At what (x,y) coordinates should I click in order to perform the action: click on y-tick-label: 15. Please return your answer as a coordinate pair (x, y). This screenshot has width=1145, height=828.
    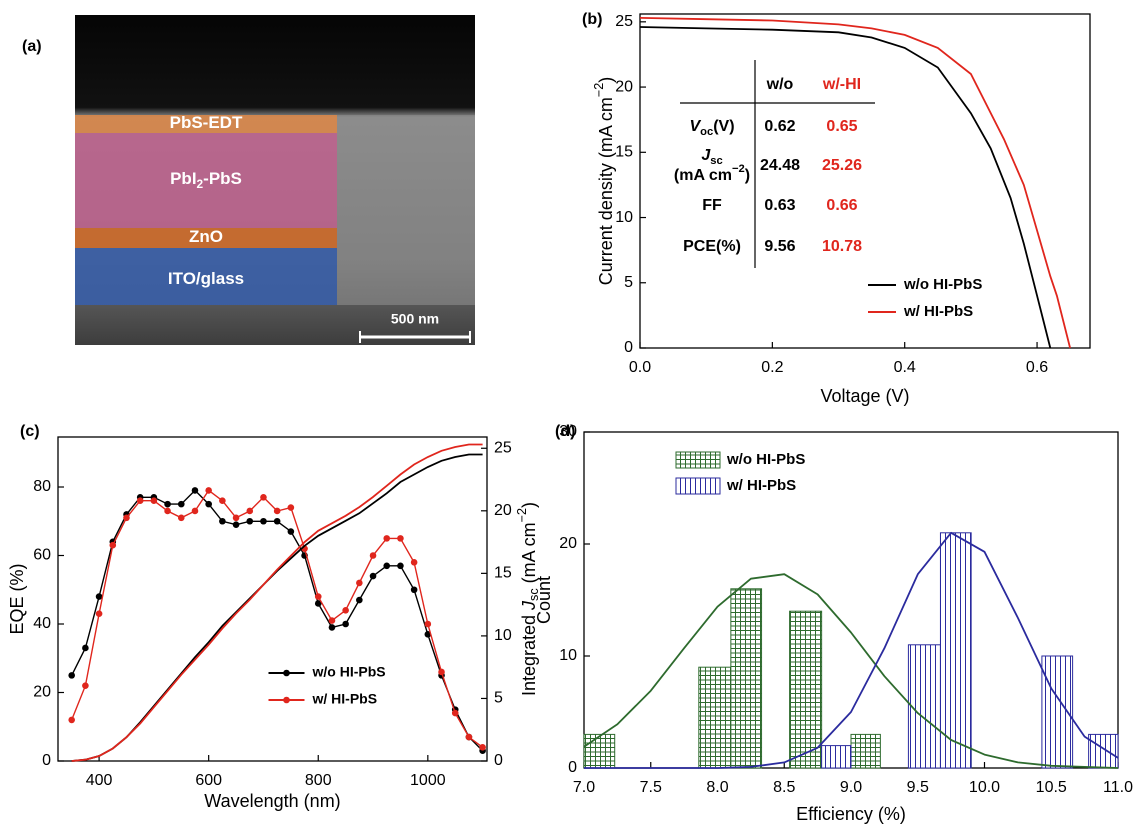
    Looking at the image, I should click on (624, 152).